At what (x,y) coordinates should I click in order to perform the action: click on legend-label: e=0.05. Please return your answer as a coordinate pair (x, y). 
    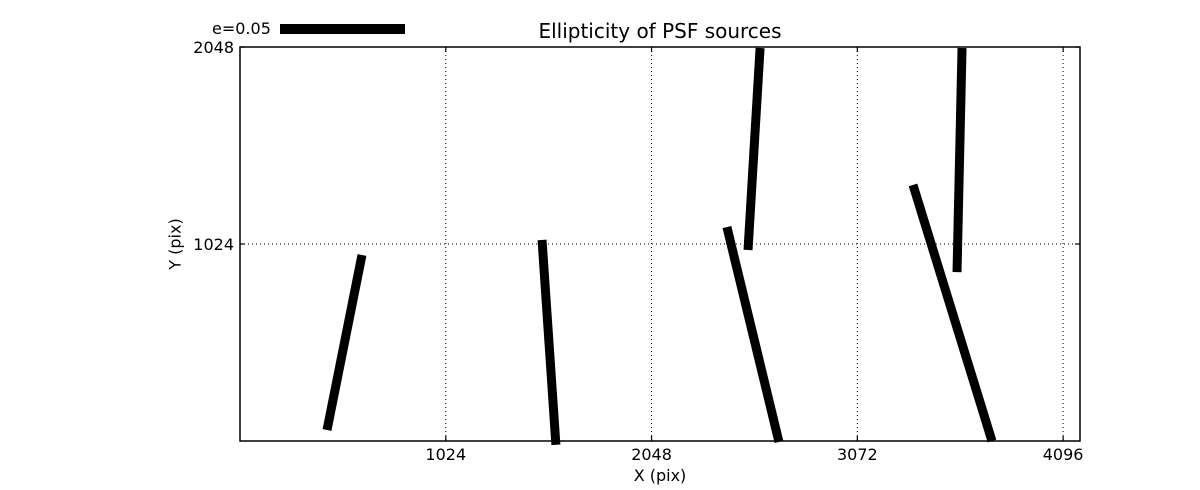
    Looking at the image, I should click on (241, 28).